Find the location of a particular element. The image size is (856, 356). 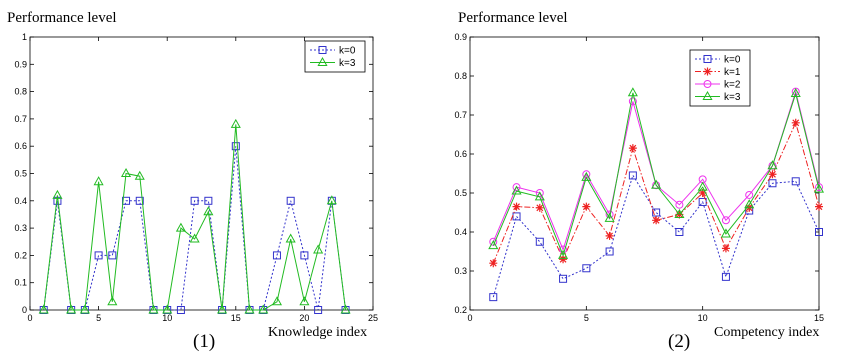

chart2-series-k=0 is located at coordinates (656, 236).